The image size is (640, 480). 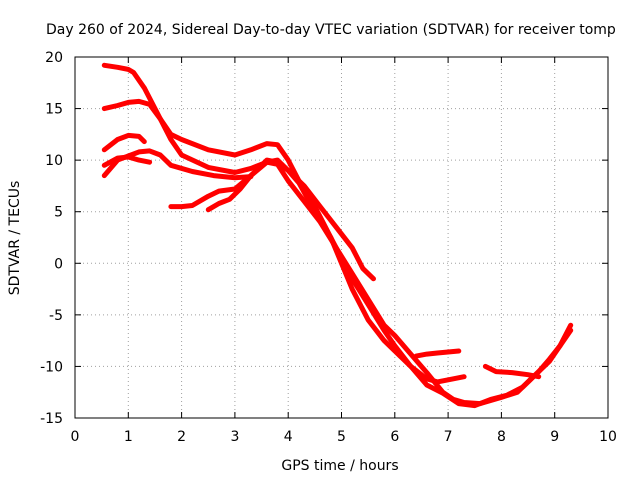 What do you see at coordinates (339, 466) in the screenshot?
I see `x-axis-label: GPS time / hours` at bounding box center [339, 466].